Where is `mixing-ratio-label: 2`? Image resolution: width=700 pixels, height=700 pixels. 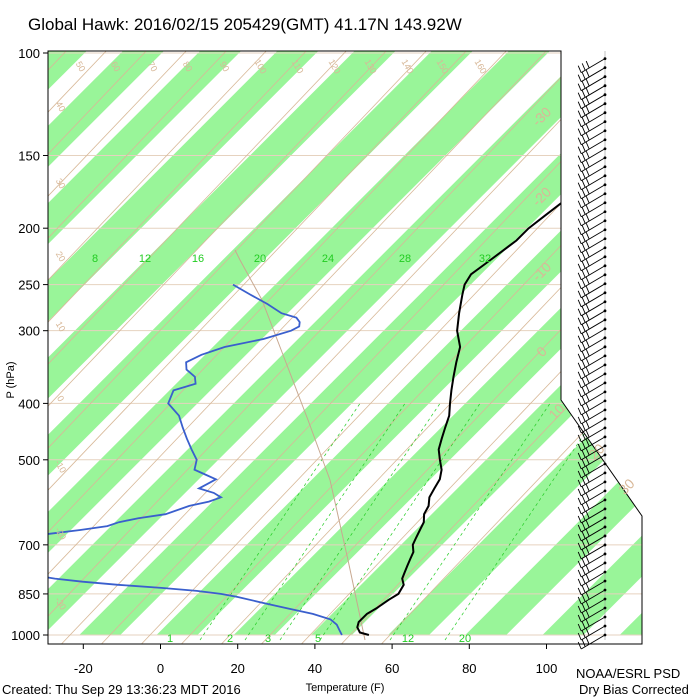 mixing-ratio-label: 2 is located at coordinates (230, 639).